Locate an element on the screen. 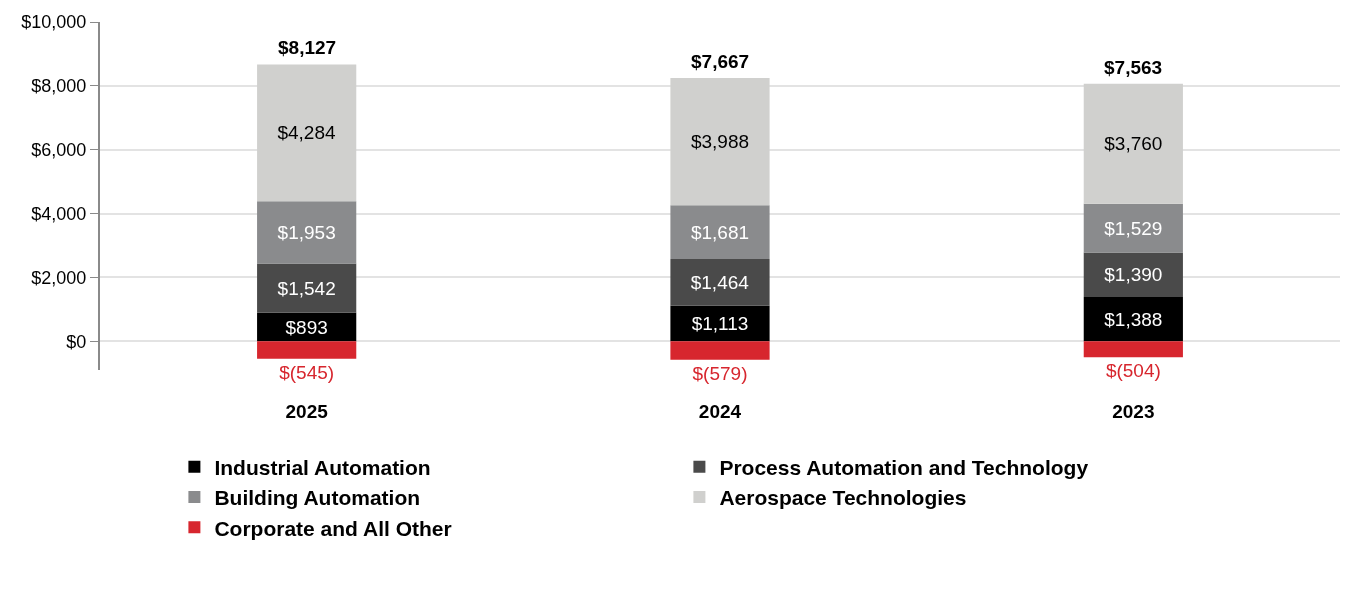  data-label: $1,542 is located at coordinates (306, 288).